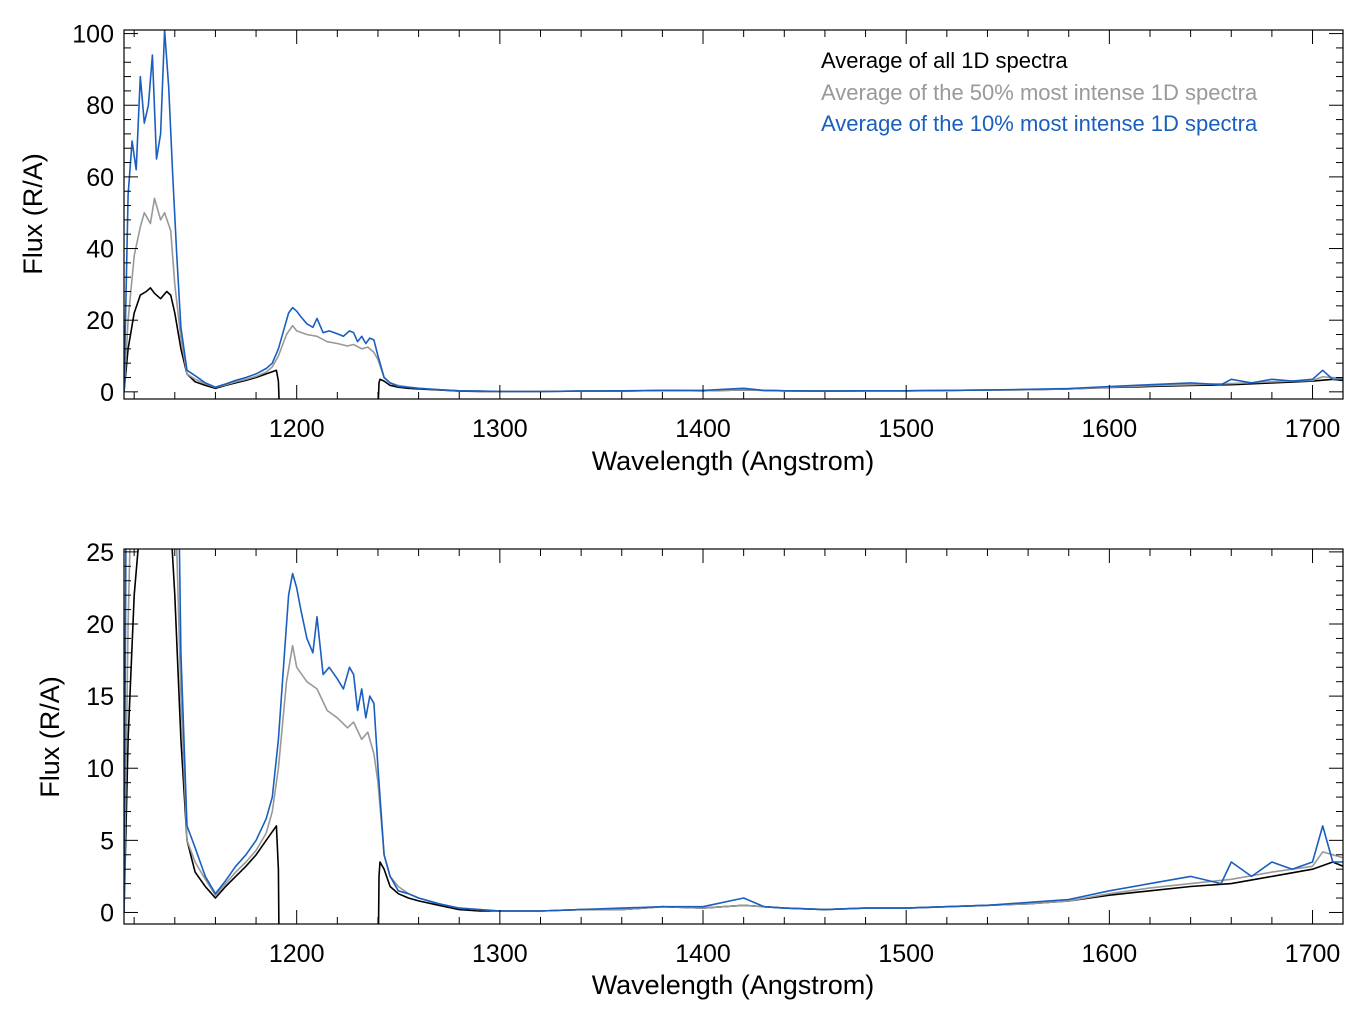 Image resolution: width=1365 pixels, height=1022 pixels. I want to click on top-y-axis-title: Flux (R/A), so click(33, 214).